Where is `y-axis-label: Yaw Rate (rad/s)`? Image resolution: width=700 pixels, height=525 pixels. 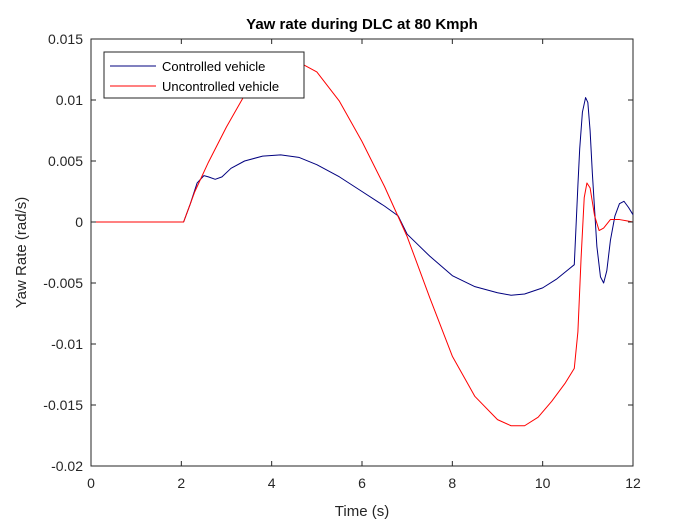
y-axis-label: Yaw Rate (rad/s) is located at coordinates (21, 252).